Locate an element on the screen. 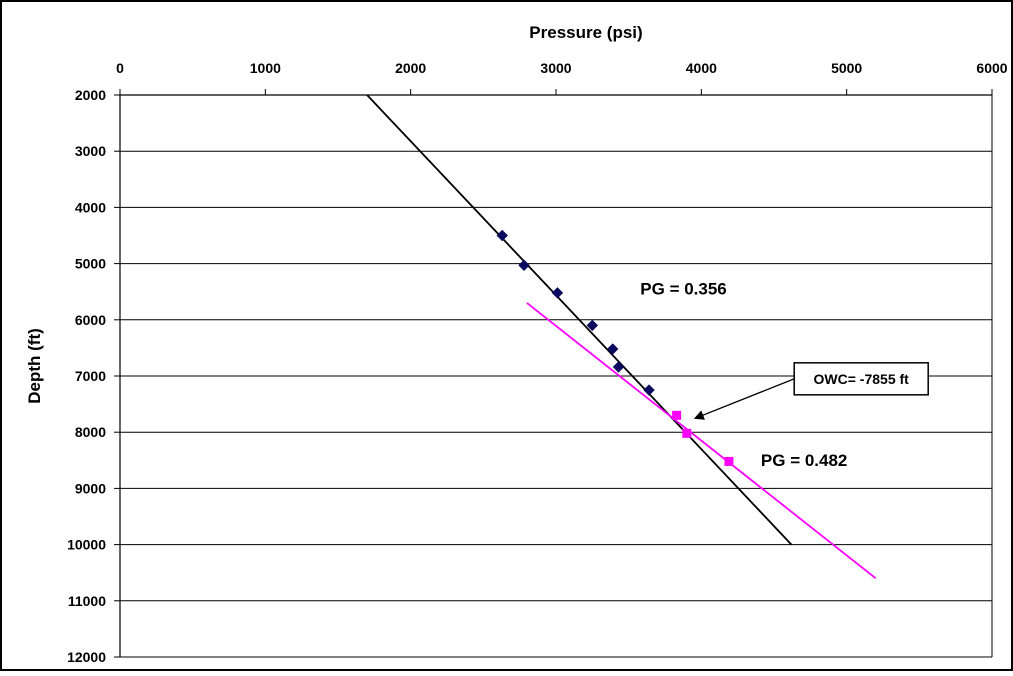 This screenshot has width=1013, height=676. annotations: PG = 0.356 PG = 0.482 OWC= -7855 ft is located at coordinates (784, 375).